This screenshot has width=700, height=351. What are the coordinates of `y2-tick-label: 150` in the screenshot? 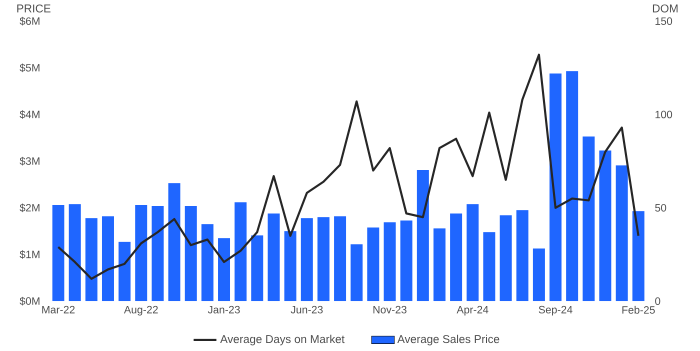 It's located at (664, 21).